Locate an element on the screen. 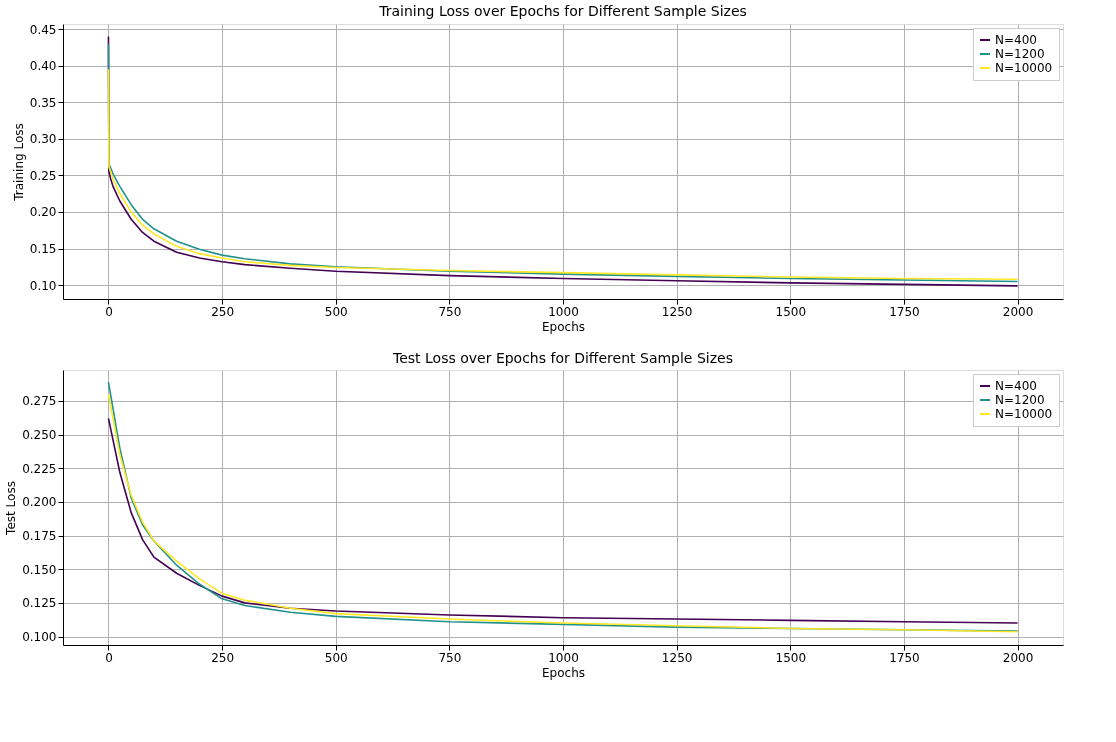 This screenshot has height=742, width=1116. y-tick-label: 0.275 is located at coordinates (39, 401).